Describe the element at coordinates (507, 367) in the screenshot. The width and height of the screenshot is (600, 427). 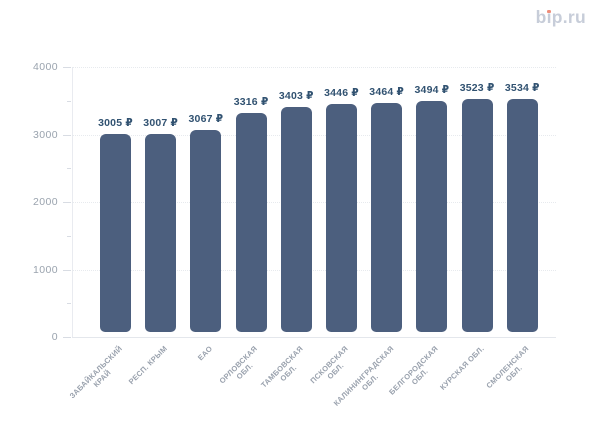
I see `x-axis-label-text: СМОЛЕНСКАЯ ОБЛ.` at that location.